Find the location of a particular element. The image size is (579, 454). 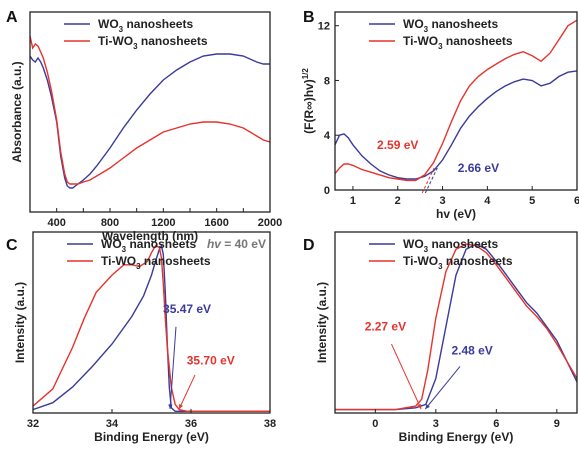

band-annotation: 35.70 eV is located at coordinates (211, 361).